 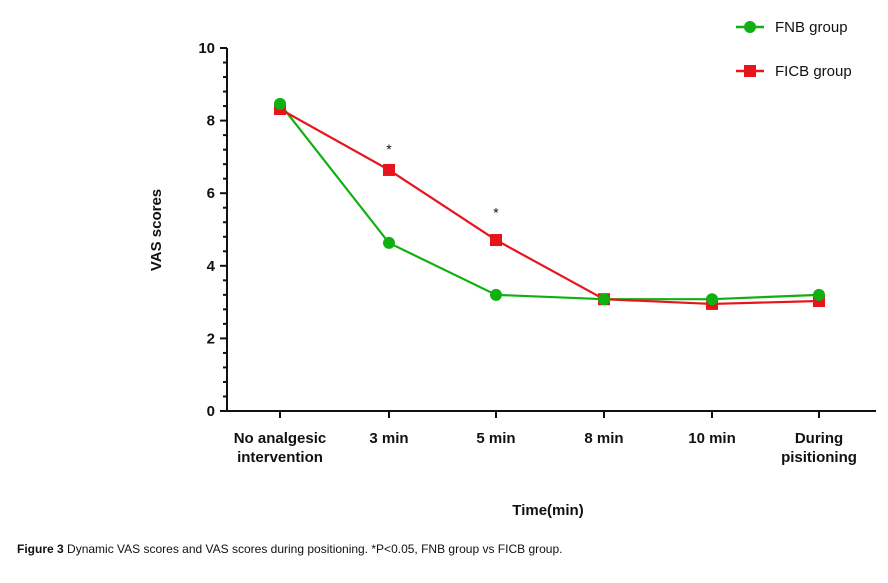 What do you see at coordinates (819, 438) in the screenshot?
I see `x-tick-label: During` at bounding box center [819, 438].